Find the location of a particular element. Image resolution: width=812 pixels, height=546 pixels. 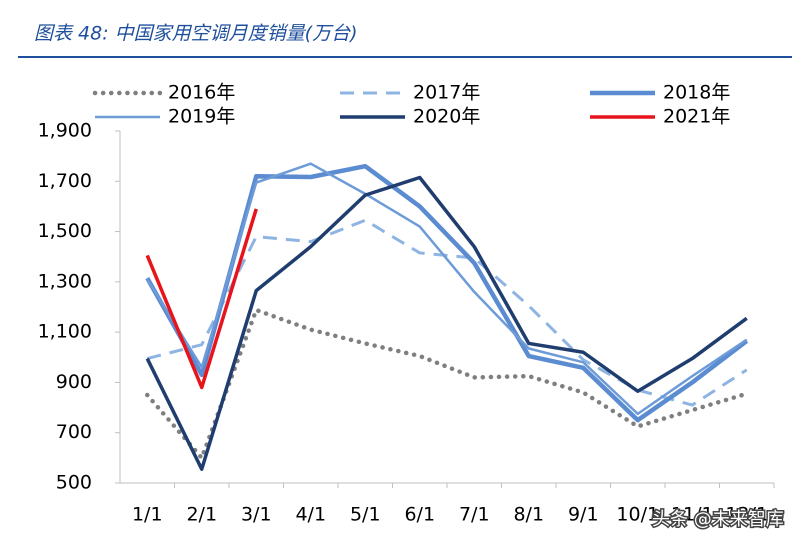

x-tick-label: 6/1 is located at coordinates (419, 515).